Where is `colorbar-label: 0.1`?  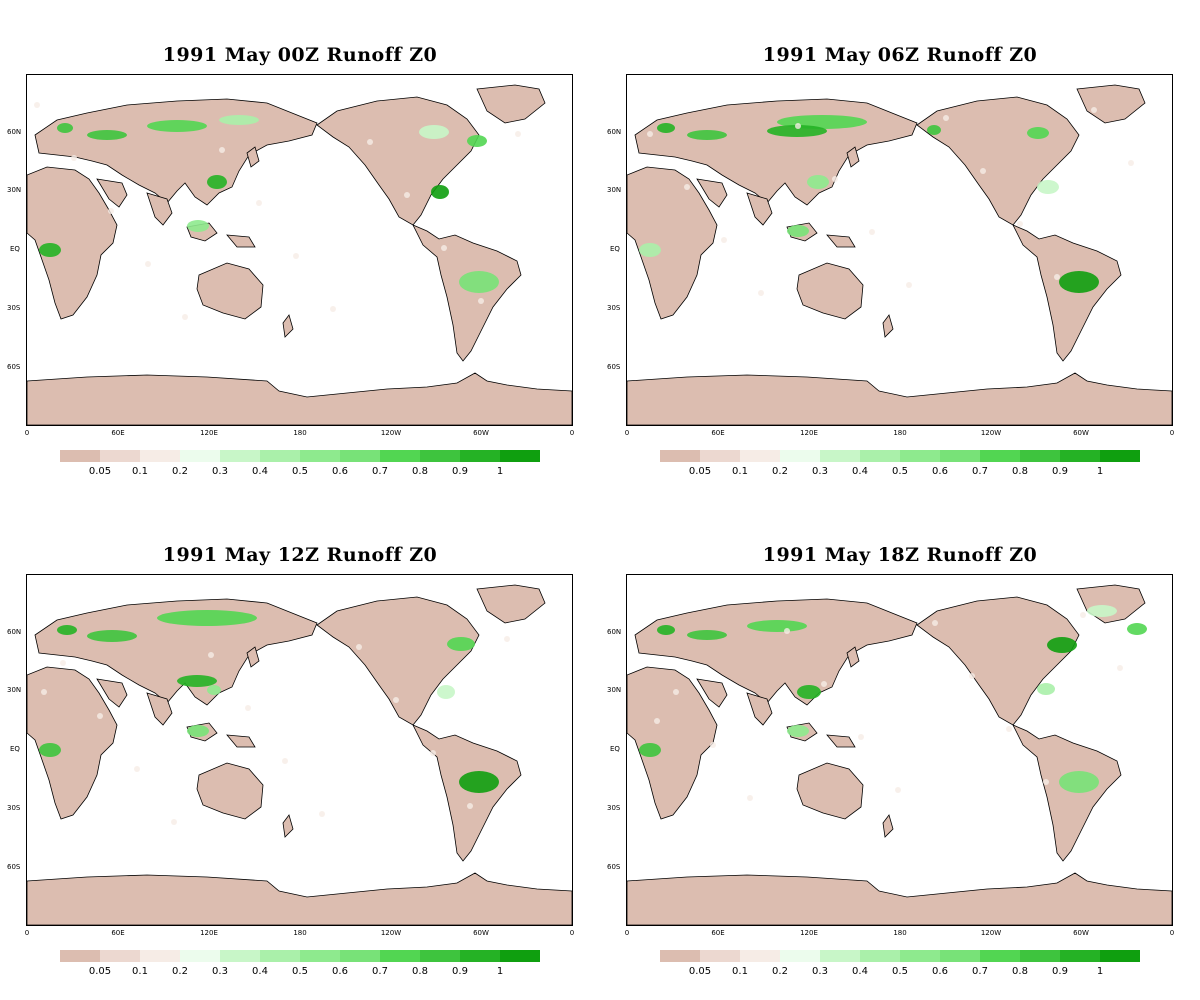 colorbar-label: 0.1 is located at coordinates (140, 471).